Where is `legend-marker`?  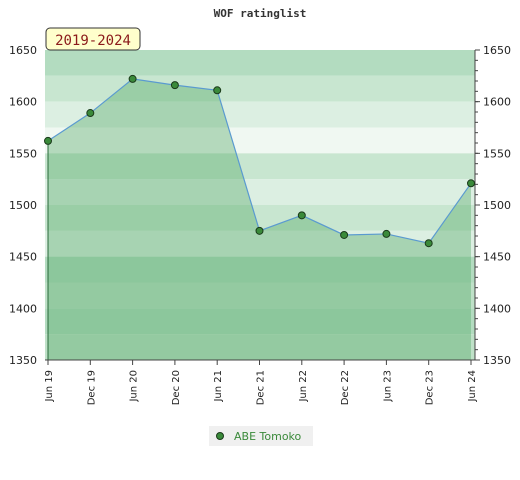
legend-marker is located at coordinates (220, 436).